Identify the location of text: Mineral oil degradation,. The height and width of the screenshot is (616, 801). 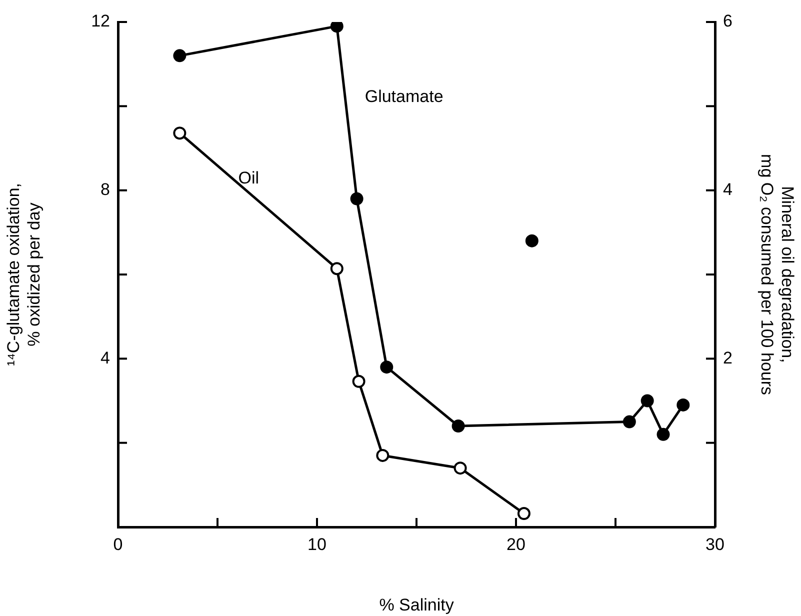
(788, 274).